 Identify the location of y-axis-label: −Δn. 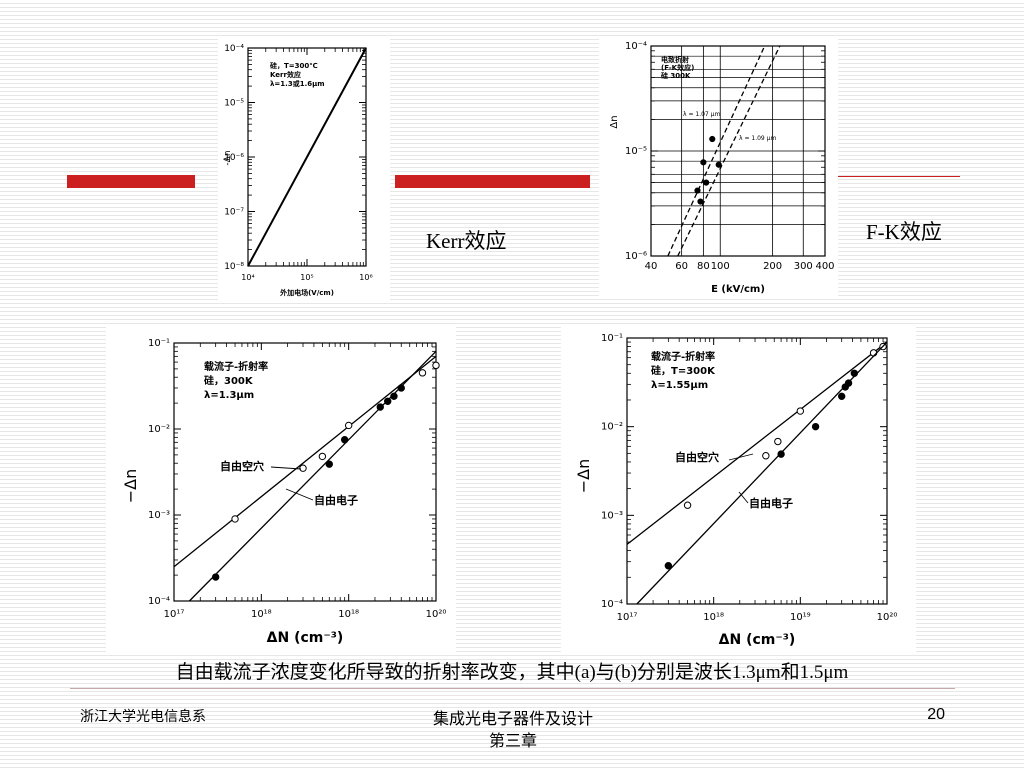
(130, 486).